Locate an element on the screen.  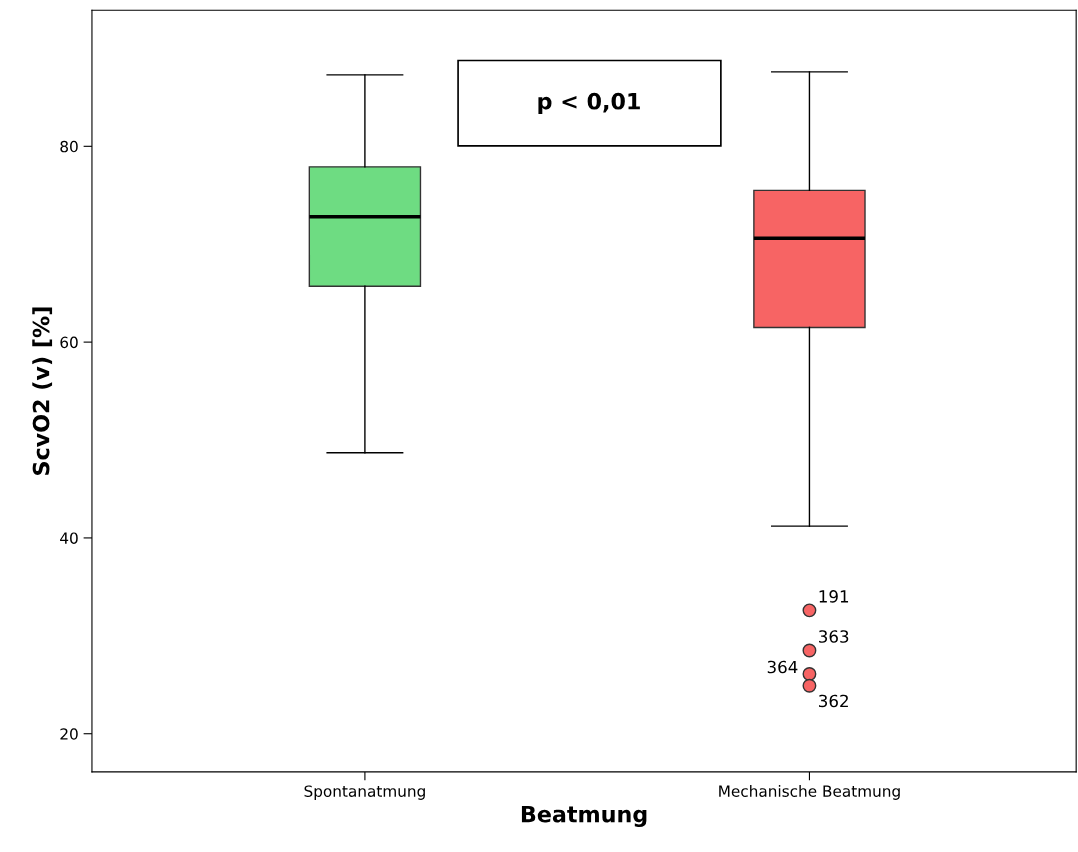
x-tick-label: Mechanische Beatmung is located at coordinates (809, 792).